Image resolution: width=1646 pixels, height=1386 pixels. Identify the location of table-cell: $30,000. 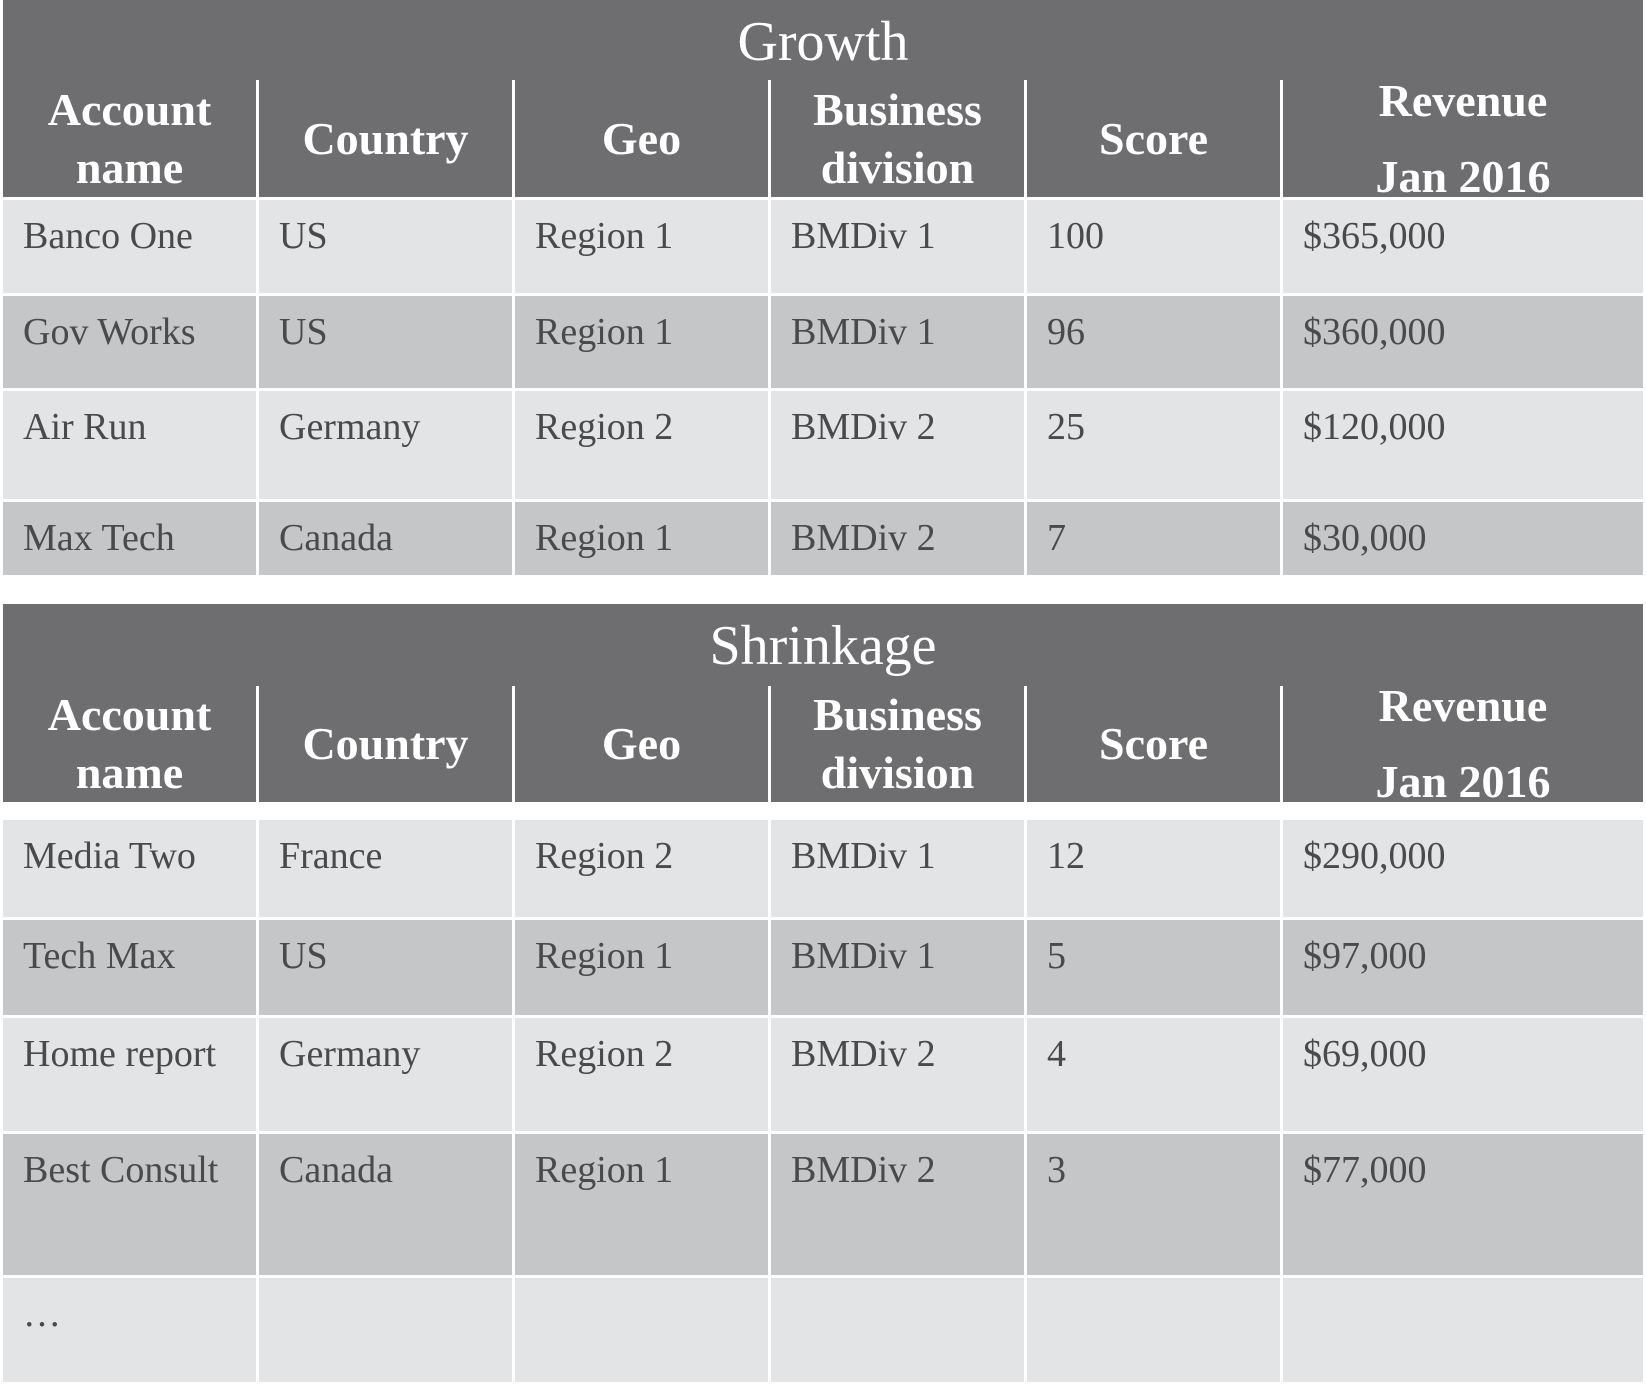
(1365, 538).